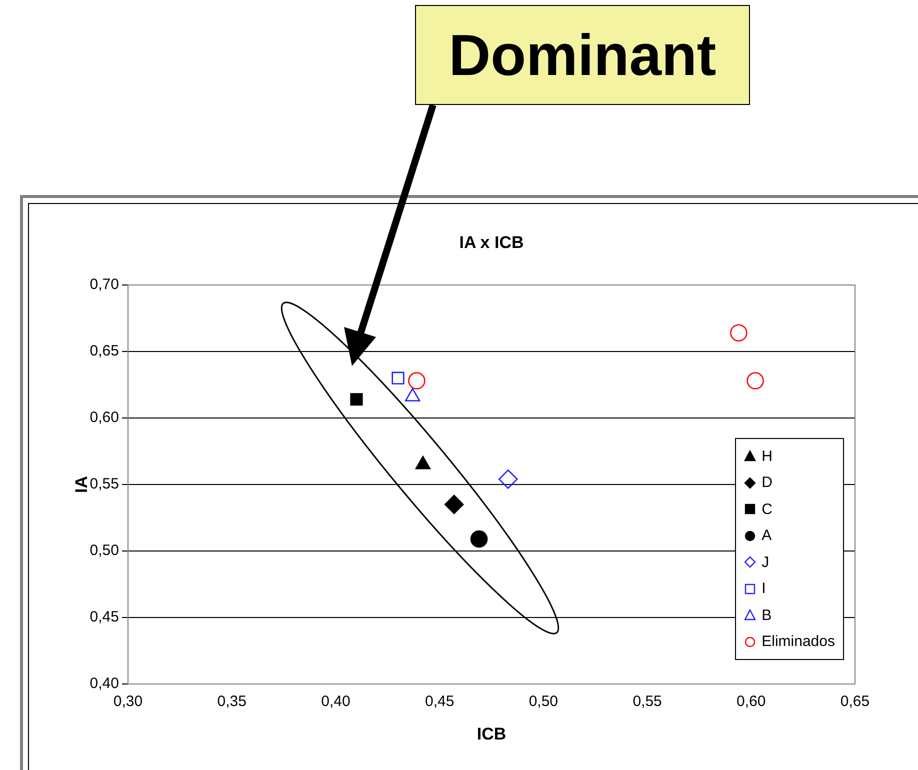  What do you see at coordinates (582, 55) in the screenshot?
I see `text: Dominant` at bounding box center [582, 55].